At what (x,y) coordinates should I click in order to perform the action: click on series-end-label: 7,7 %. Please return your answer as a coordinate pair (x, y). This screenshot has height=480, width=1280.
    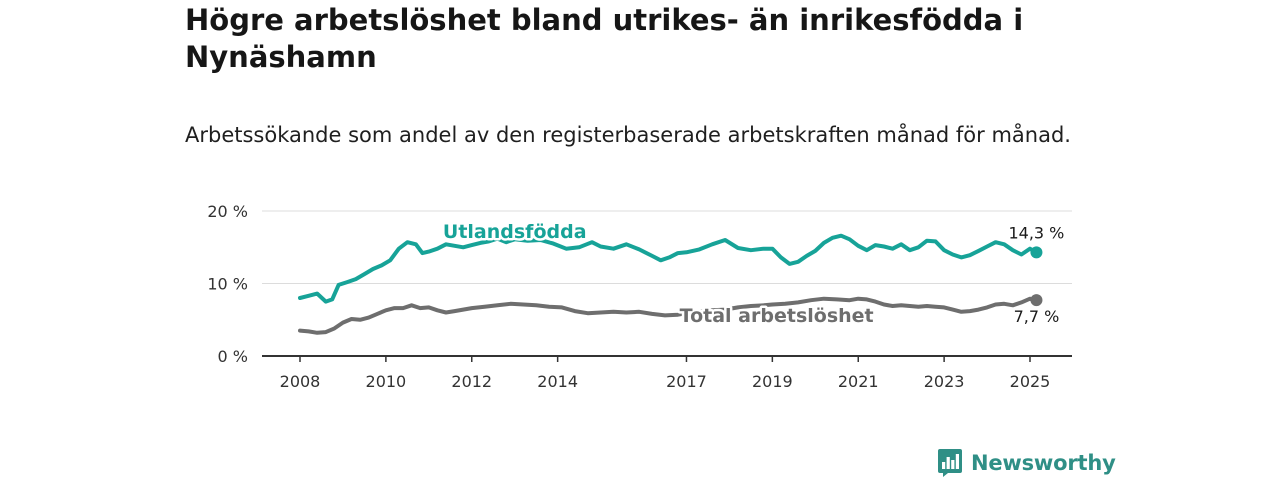
    Looking at the image, I should click on (1037, 316).